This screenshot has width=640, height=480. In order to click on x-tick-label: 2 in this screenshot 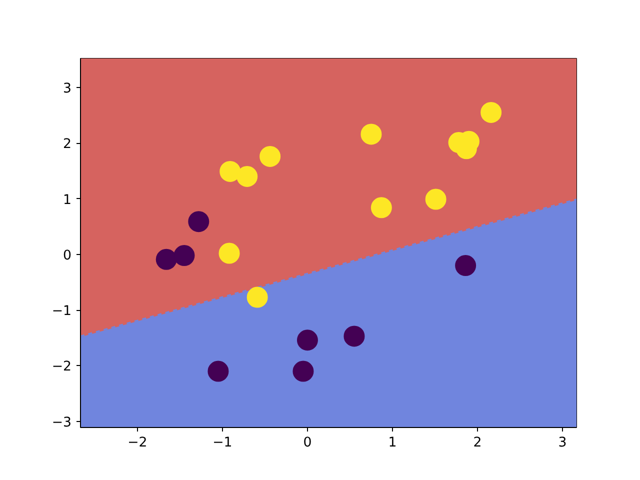, I will do `click(477, 443)`.